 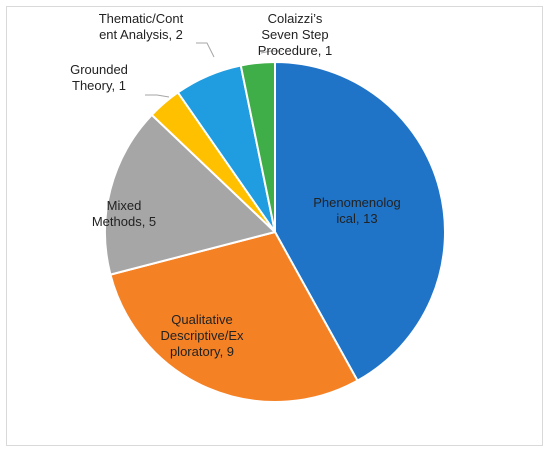 I want to click on data-label: Colaizzi’s Seven Step Procedure, 1, so click(x=295, y=34).